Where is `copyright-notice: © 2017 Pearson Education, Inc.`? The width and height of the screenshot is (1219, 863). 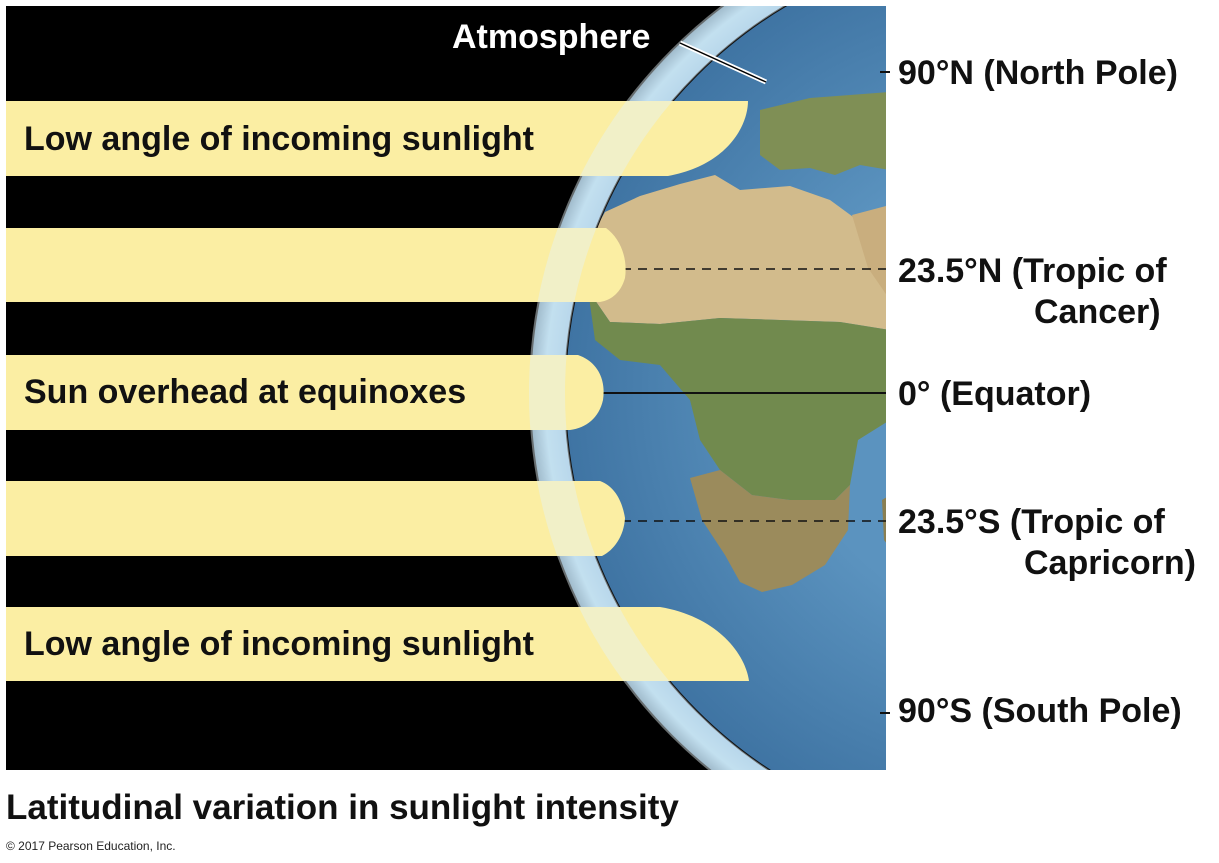 copyright-notice: © 2017 Pearson Education, Inc. is located at coordinates (91, 846).